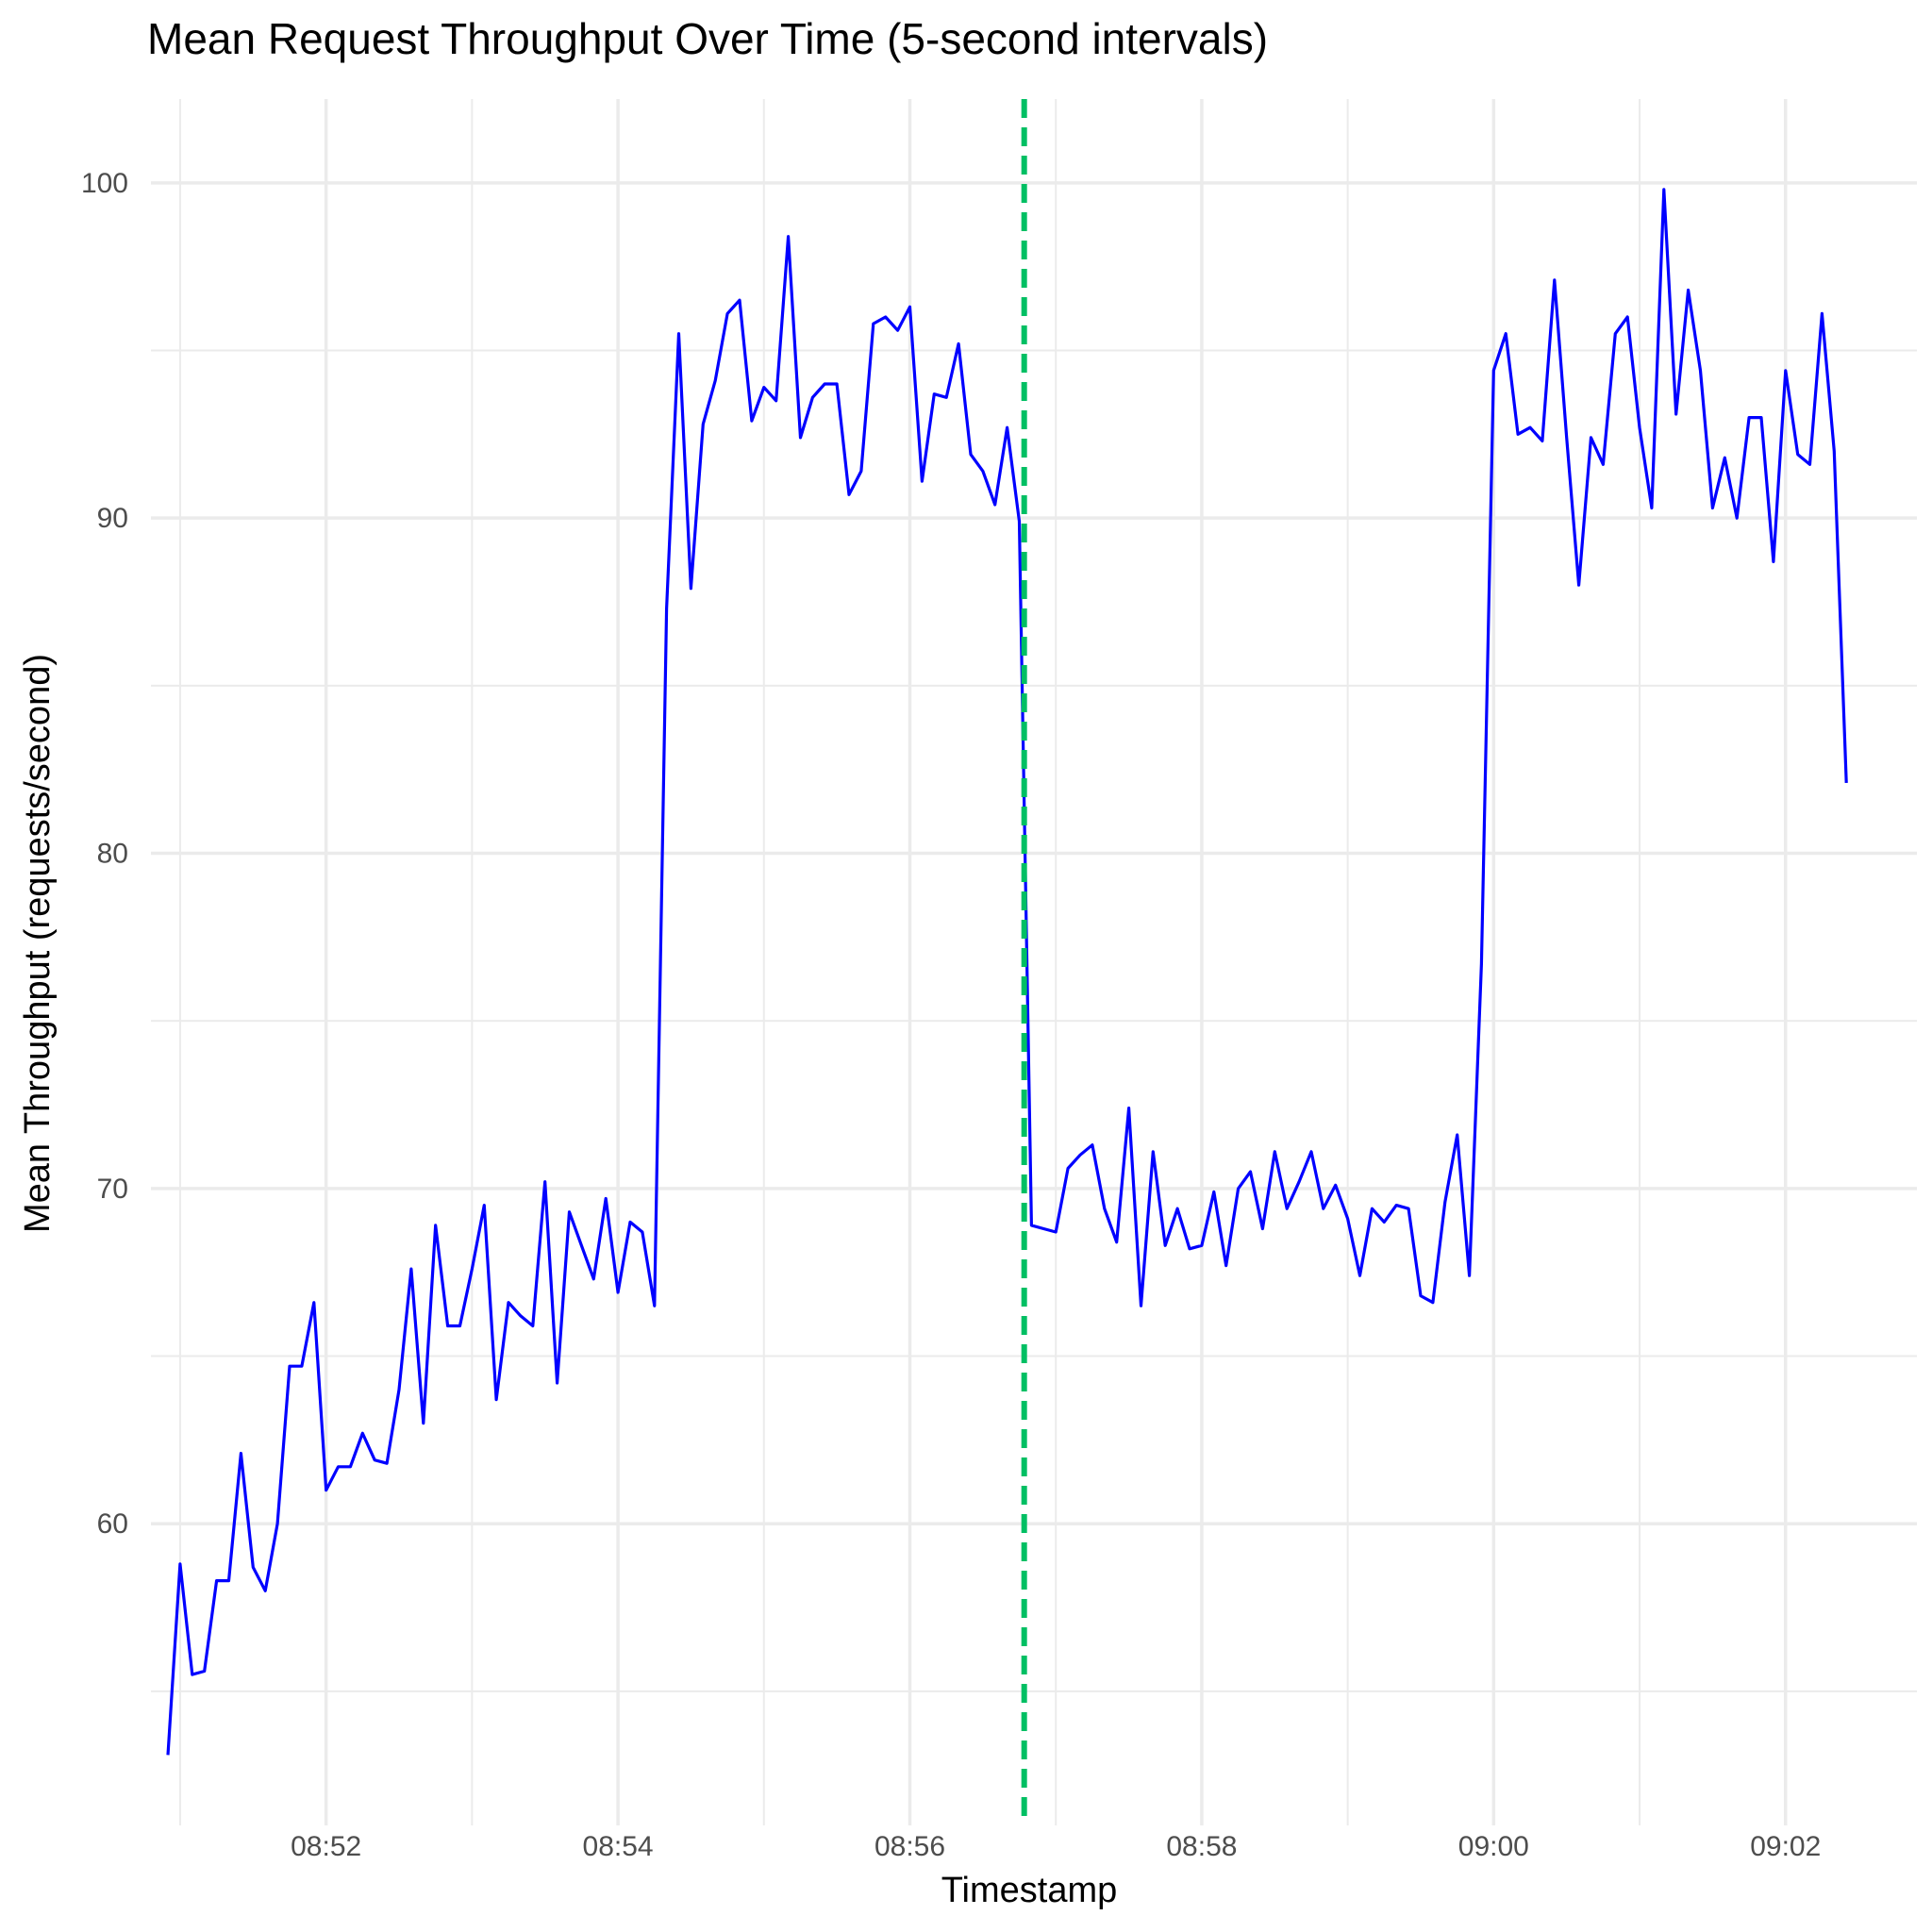 The image size is (1932, 1932). I want to click on y-tick-label: 60, so click(113, 1524).